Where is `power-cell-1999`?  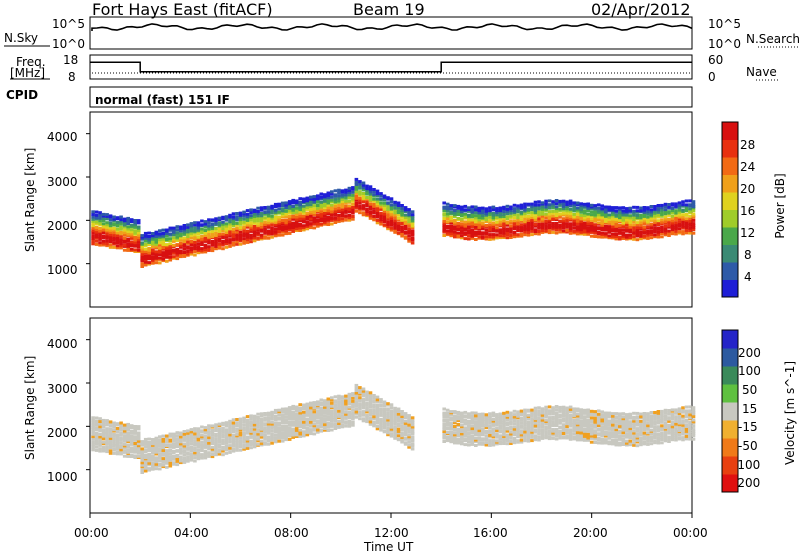 power-cell-1999 is located at coordinates (620, 213).